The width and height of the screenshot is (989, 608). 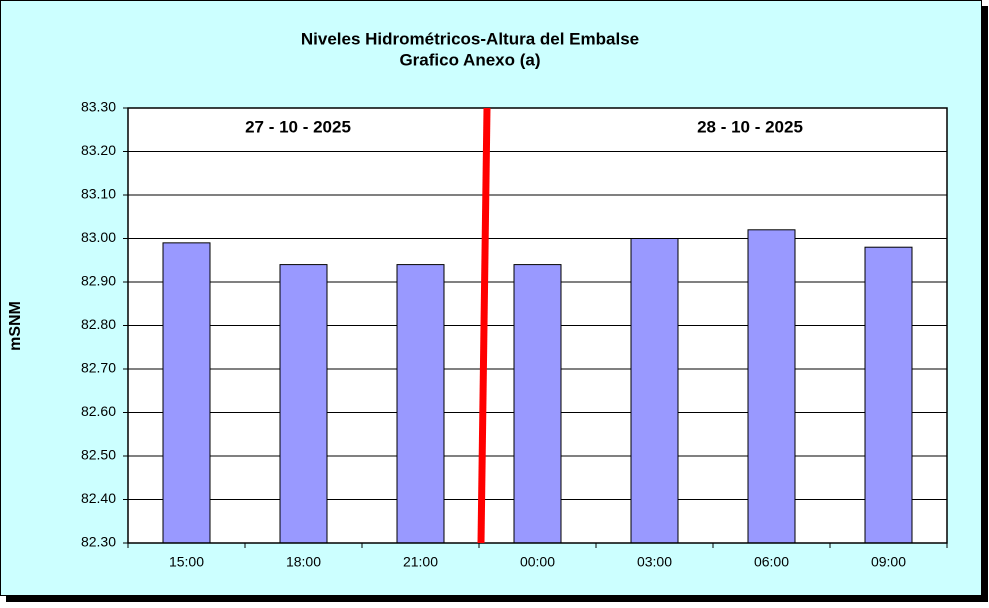 What do you see at coordinates (98, 324) in the screenshot?
I see `y-tick-label: 82.80` at bounding box center [98, 324].